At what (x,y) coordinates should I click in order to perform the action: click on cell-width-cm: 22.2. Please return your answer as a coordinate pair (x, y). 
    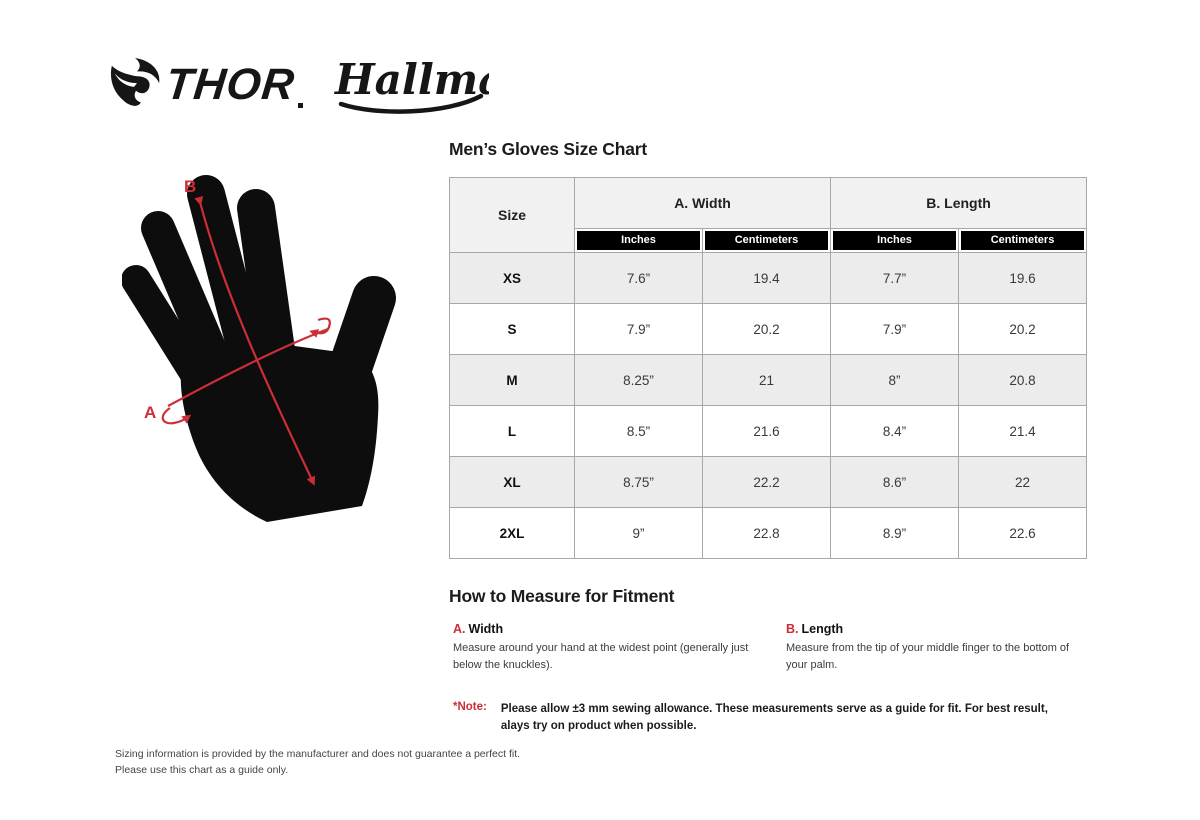
    Looking at the image, I should click on (766, 482).